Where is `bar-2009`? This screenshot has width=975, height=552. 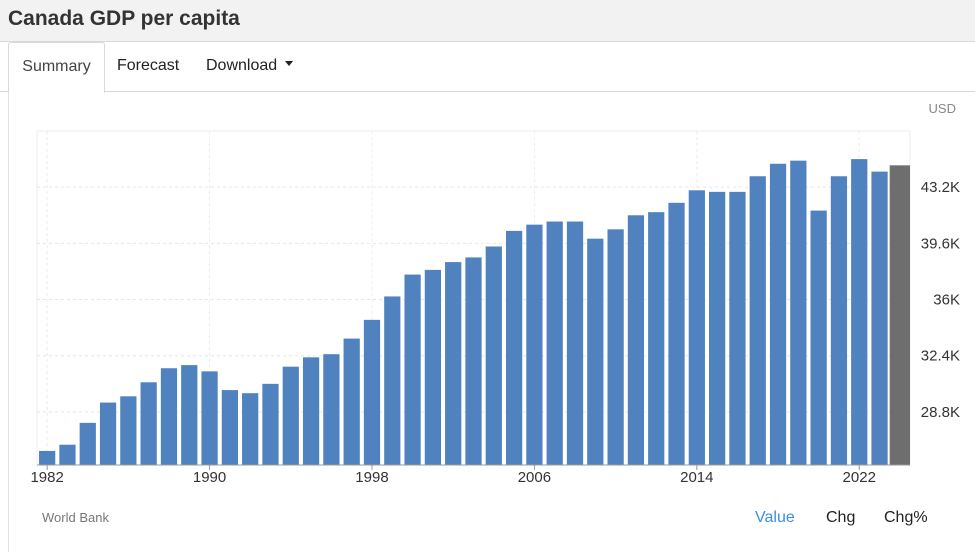
bar-2009 is located at coordinates (595, 351).